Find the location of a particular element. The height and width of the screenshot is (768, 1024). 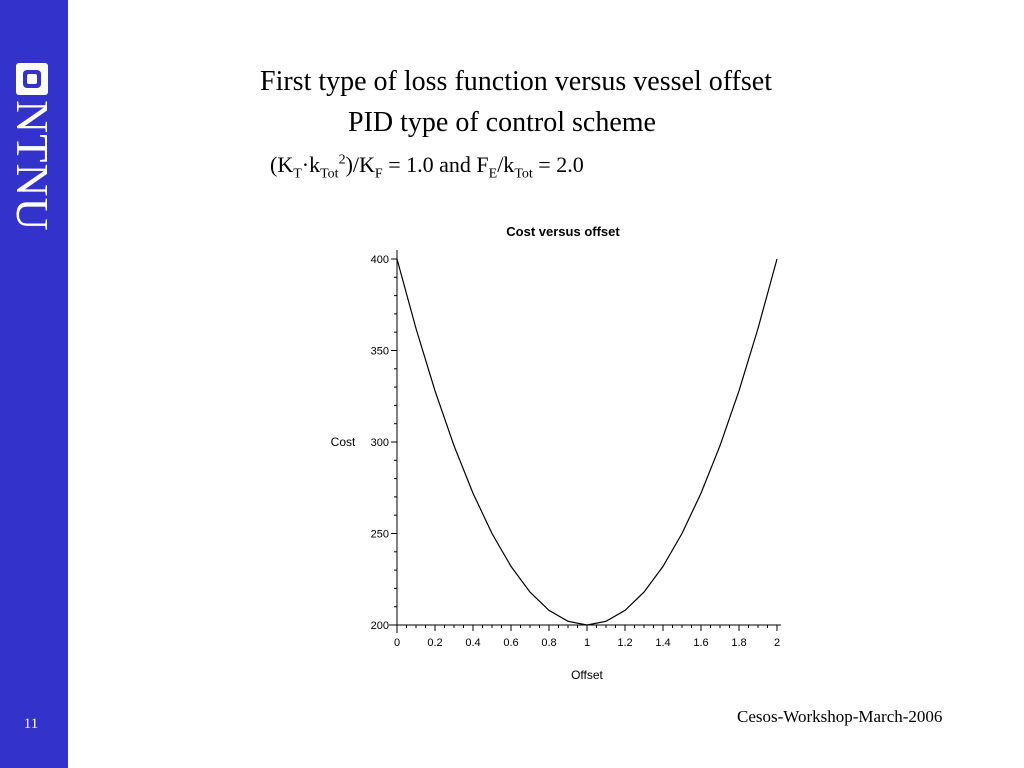

footer: Cesos-Workshop-March-2006 is located at coordinates (840, 716).